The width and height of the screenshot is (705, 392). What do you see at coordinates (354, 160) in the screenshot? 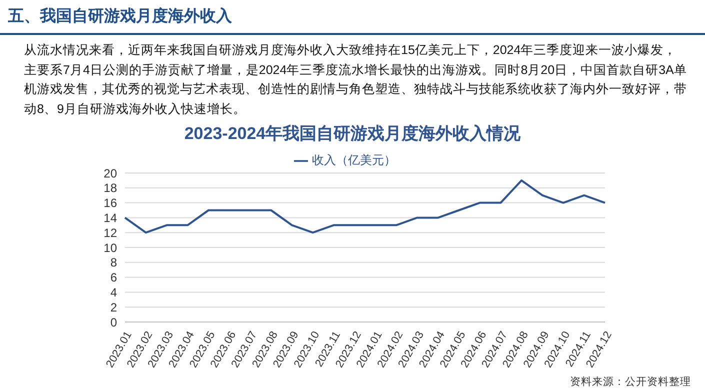
I see `legend-label: 收入（亿美元）` at bounding box center [354, 160].